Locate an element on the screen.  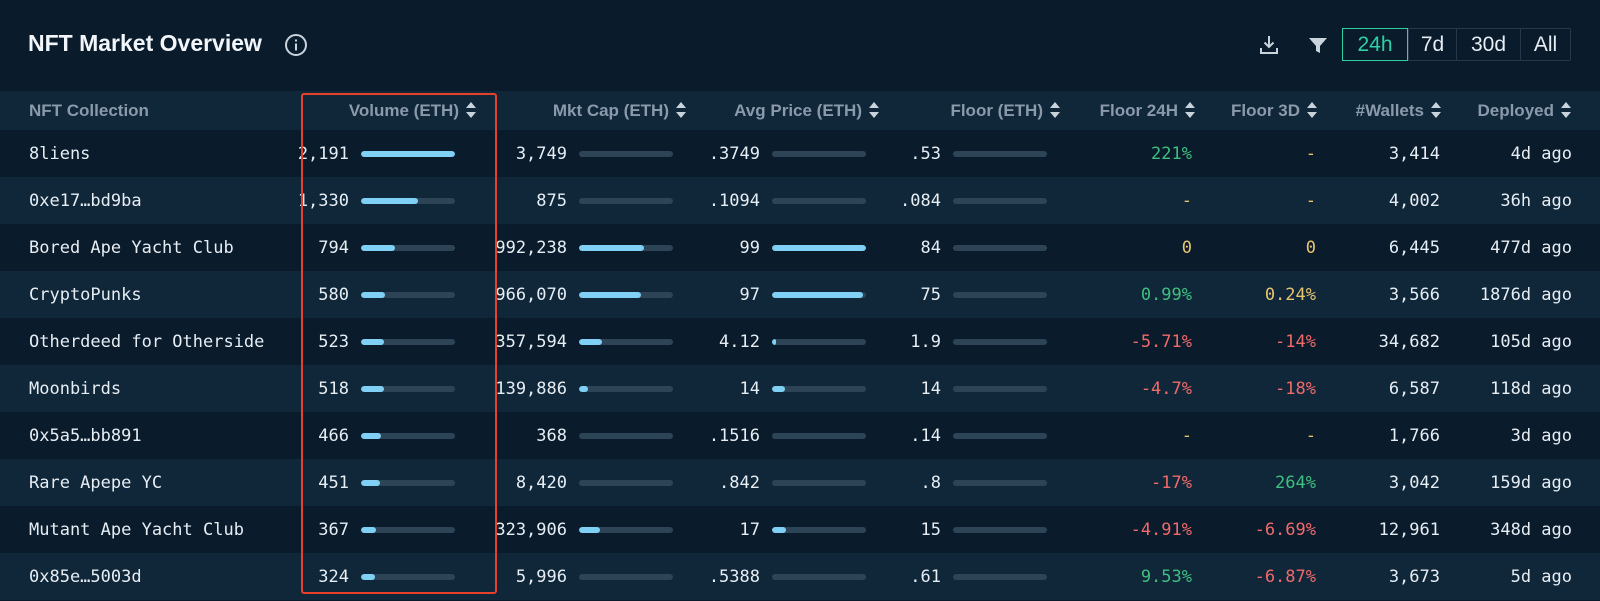
column-header-floor-3d: Floor 3D is located at coordinates (1257, 110).